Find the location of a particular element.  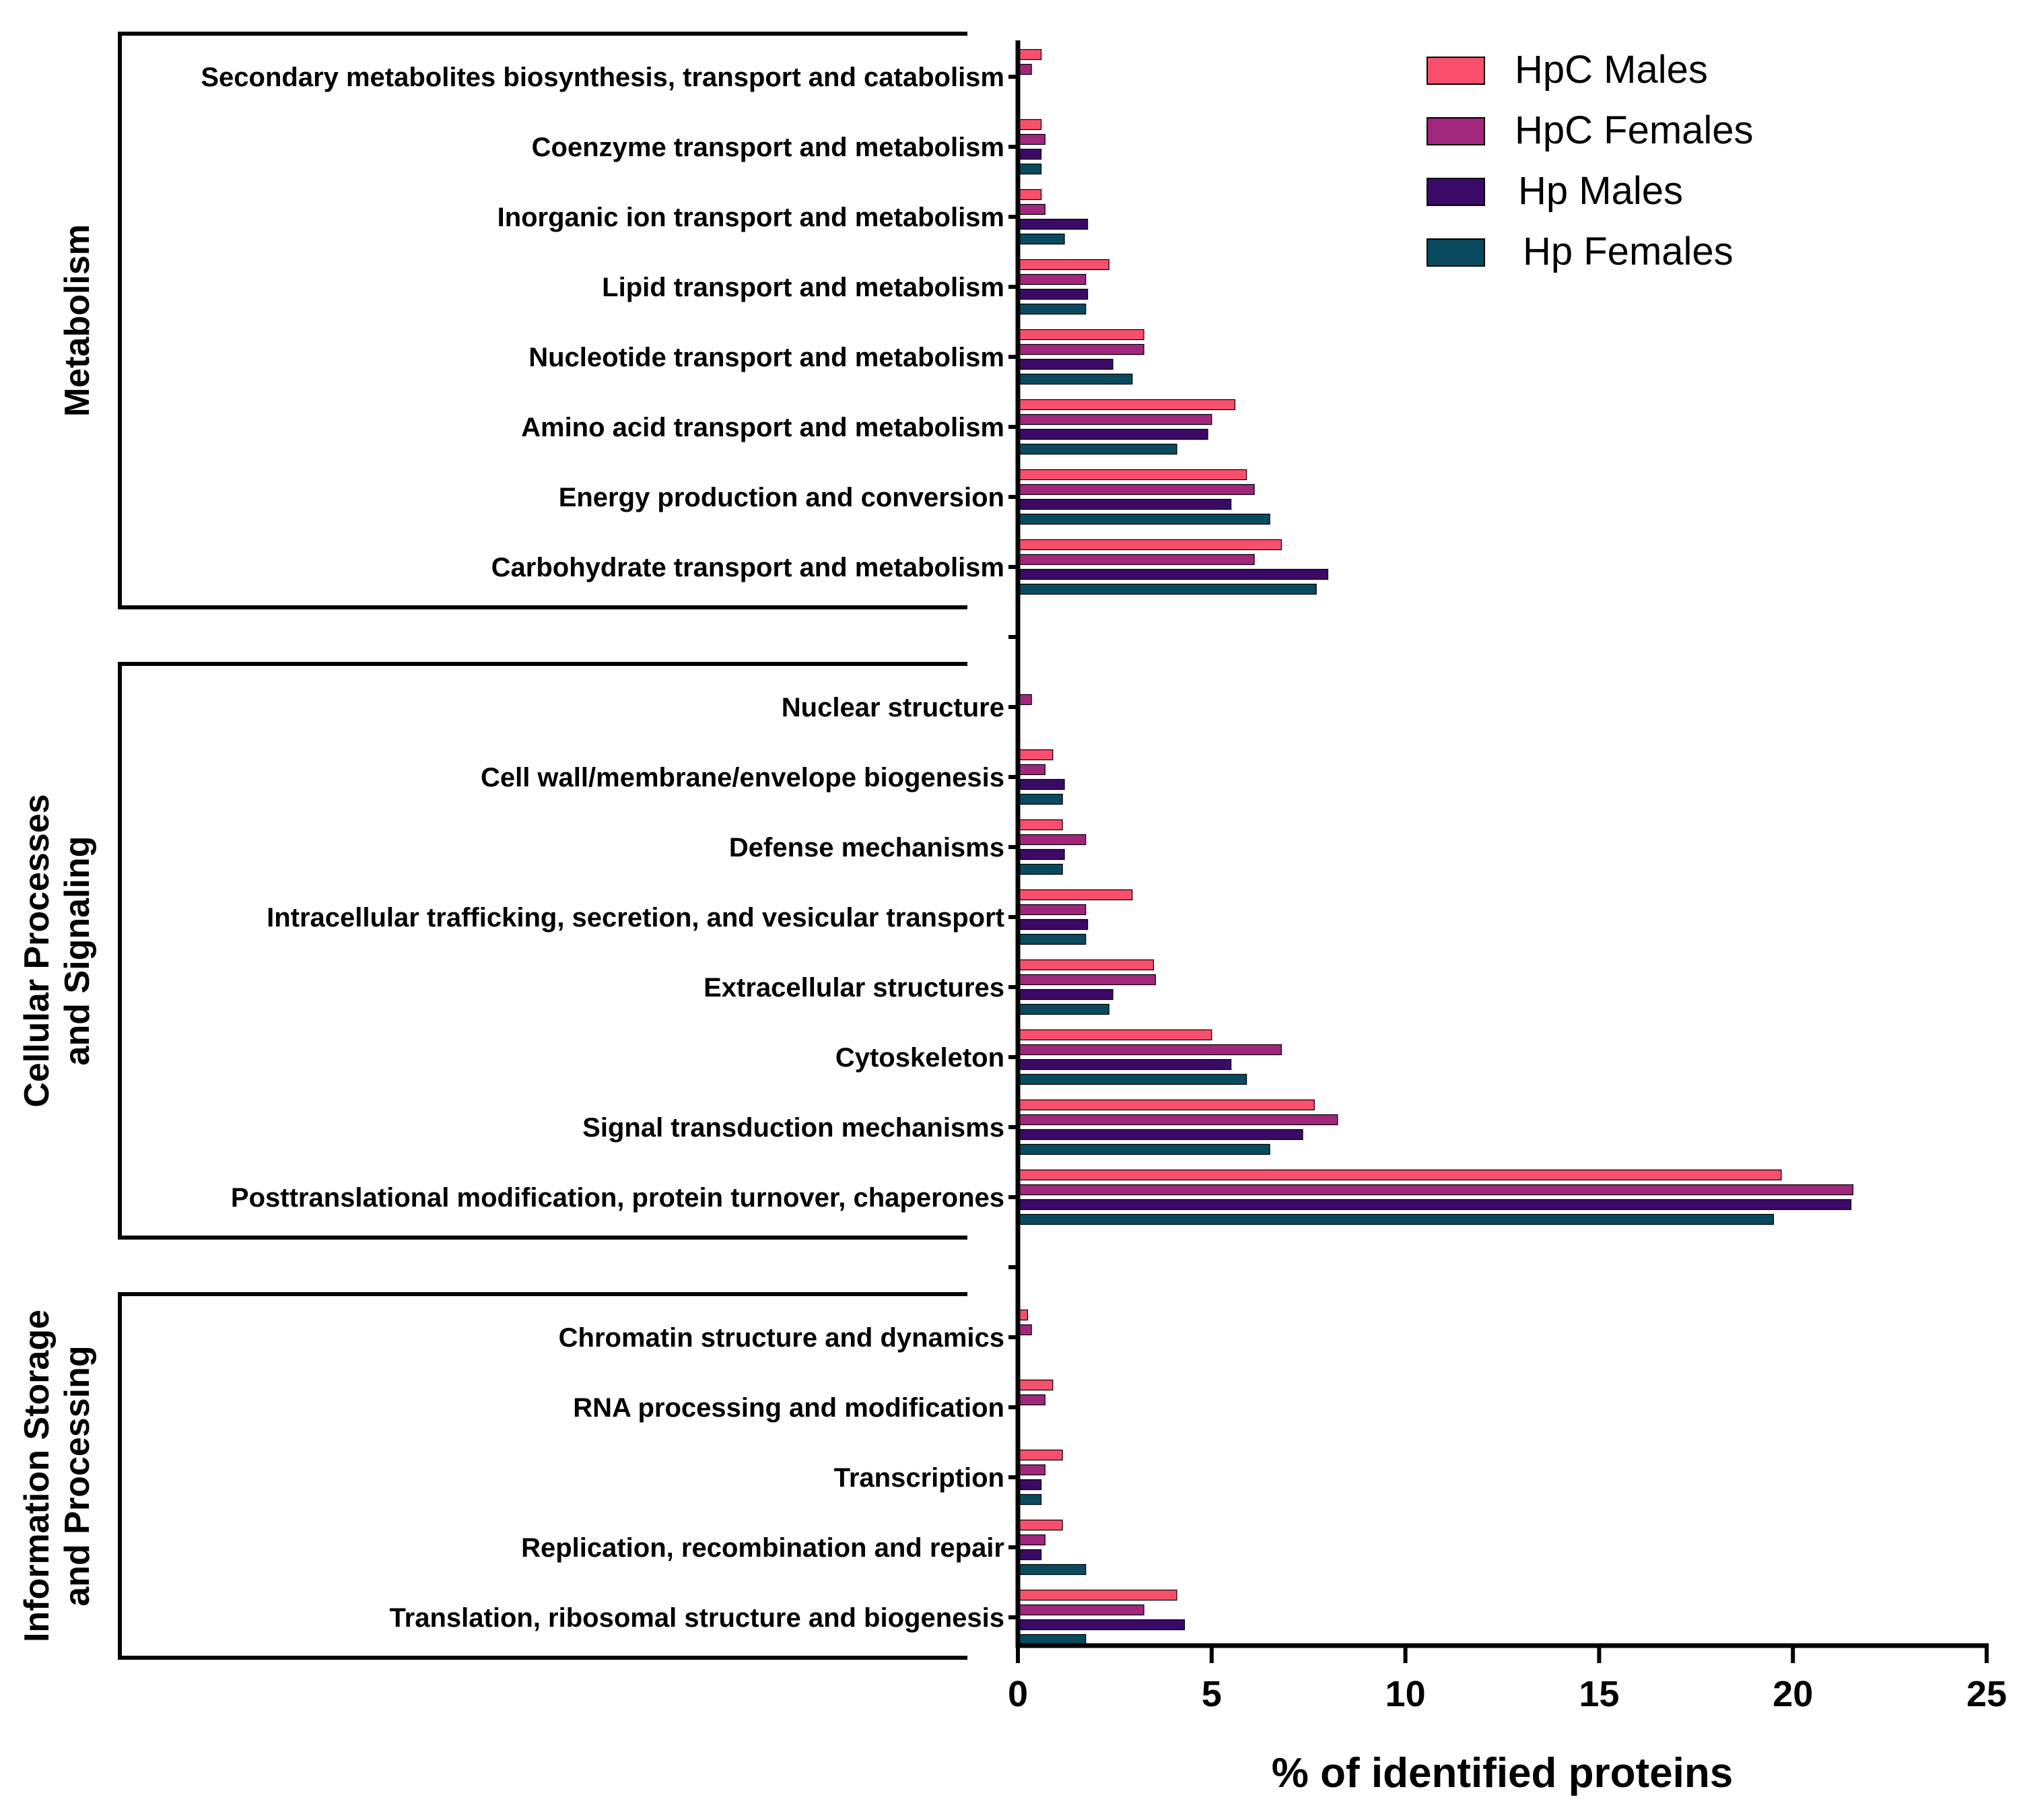

bar-lipid-transport-and-metabolism-hp-females is located at coordinates (1052, 309).